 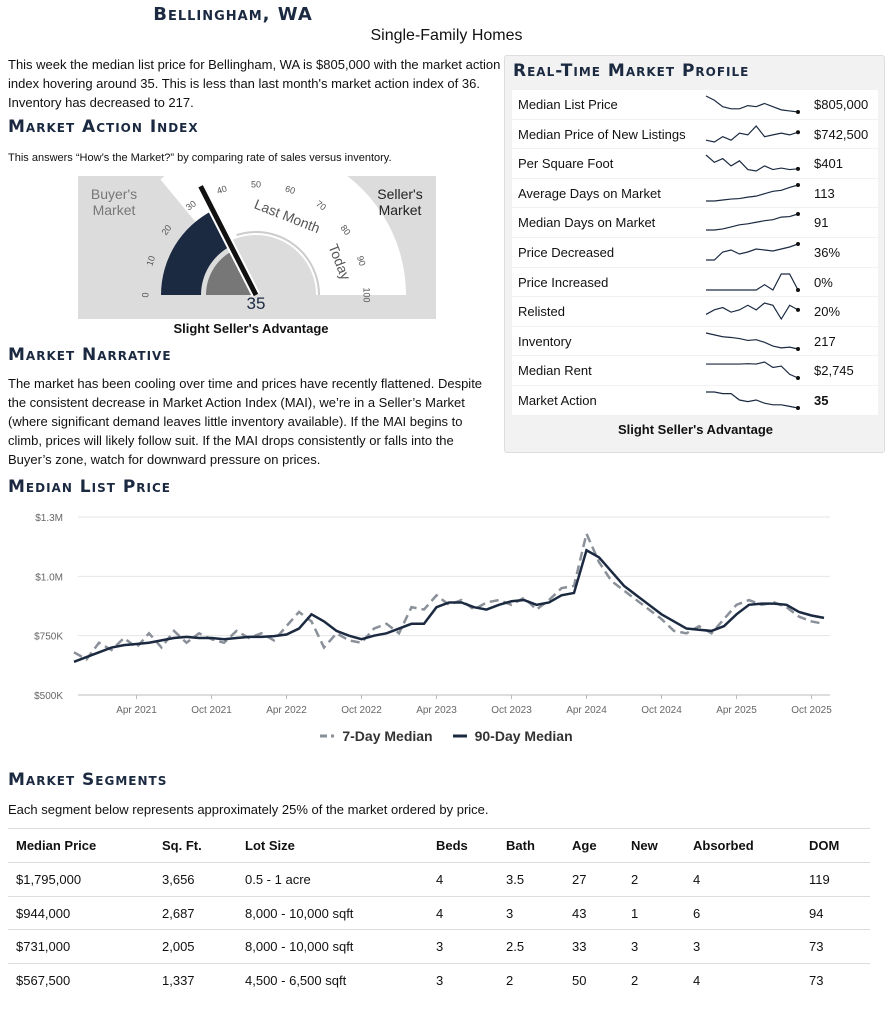 What do you see at coordinates (695, 282) in the screenshot?
I see `profile-row: Price Increased 0%` at bounding box center [695, 282].